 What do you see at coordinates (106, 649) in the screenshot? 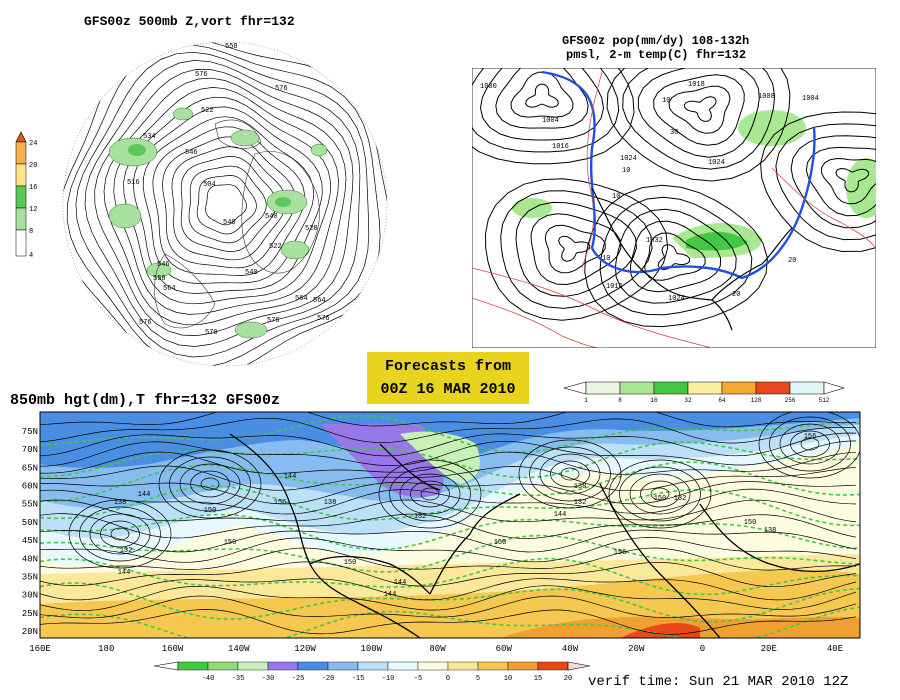
I see `longitude-label: 180` at bounding box center [106, 649].